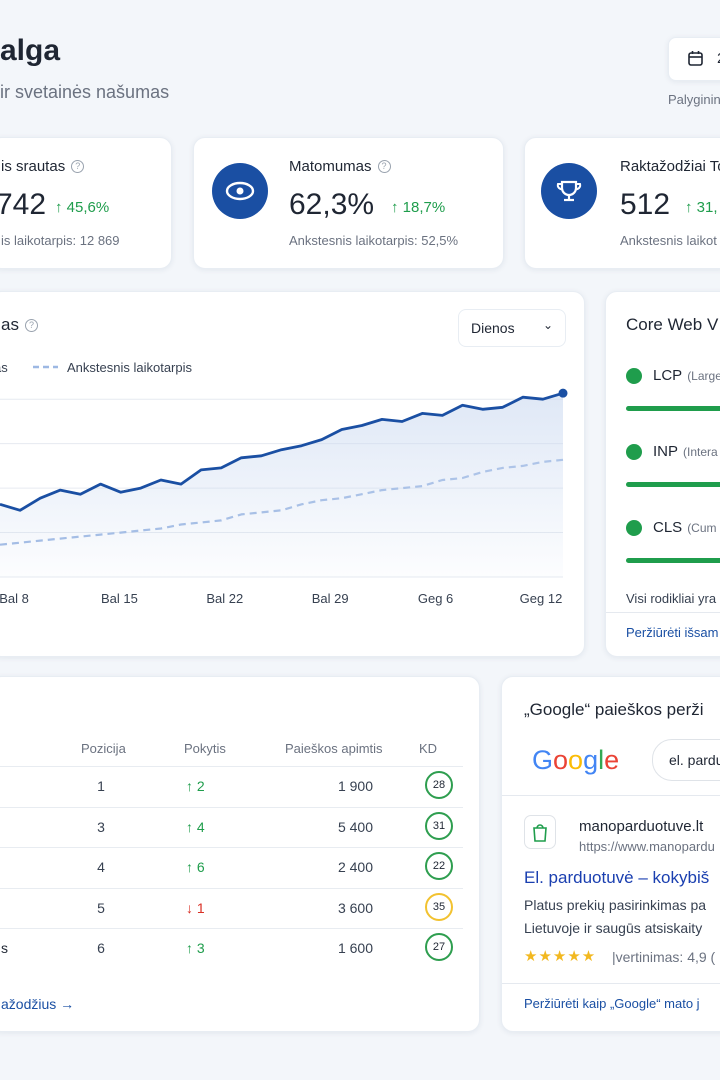 The image size is (720, 1080). What do you see at coordinates (85, 92) in the screenshot?
I see `page-subtitle: ir svetainės našumas` at bounding box center [85, 92].